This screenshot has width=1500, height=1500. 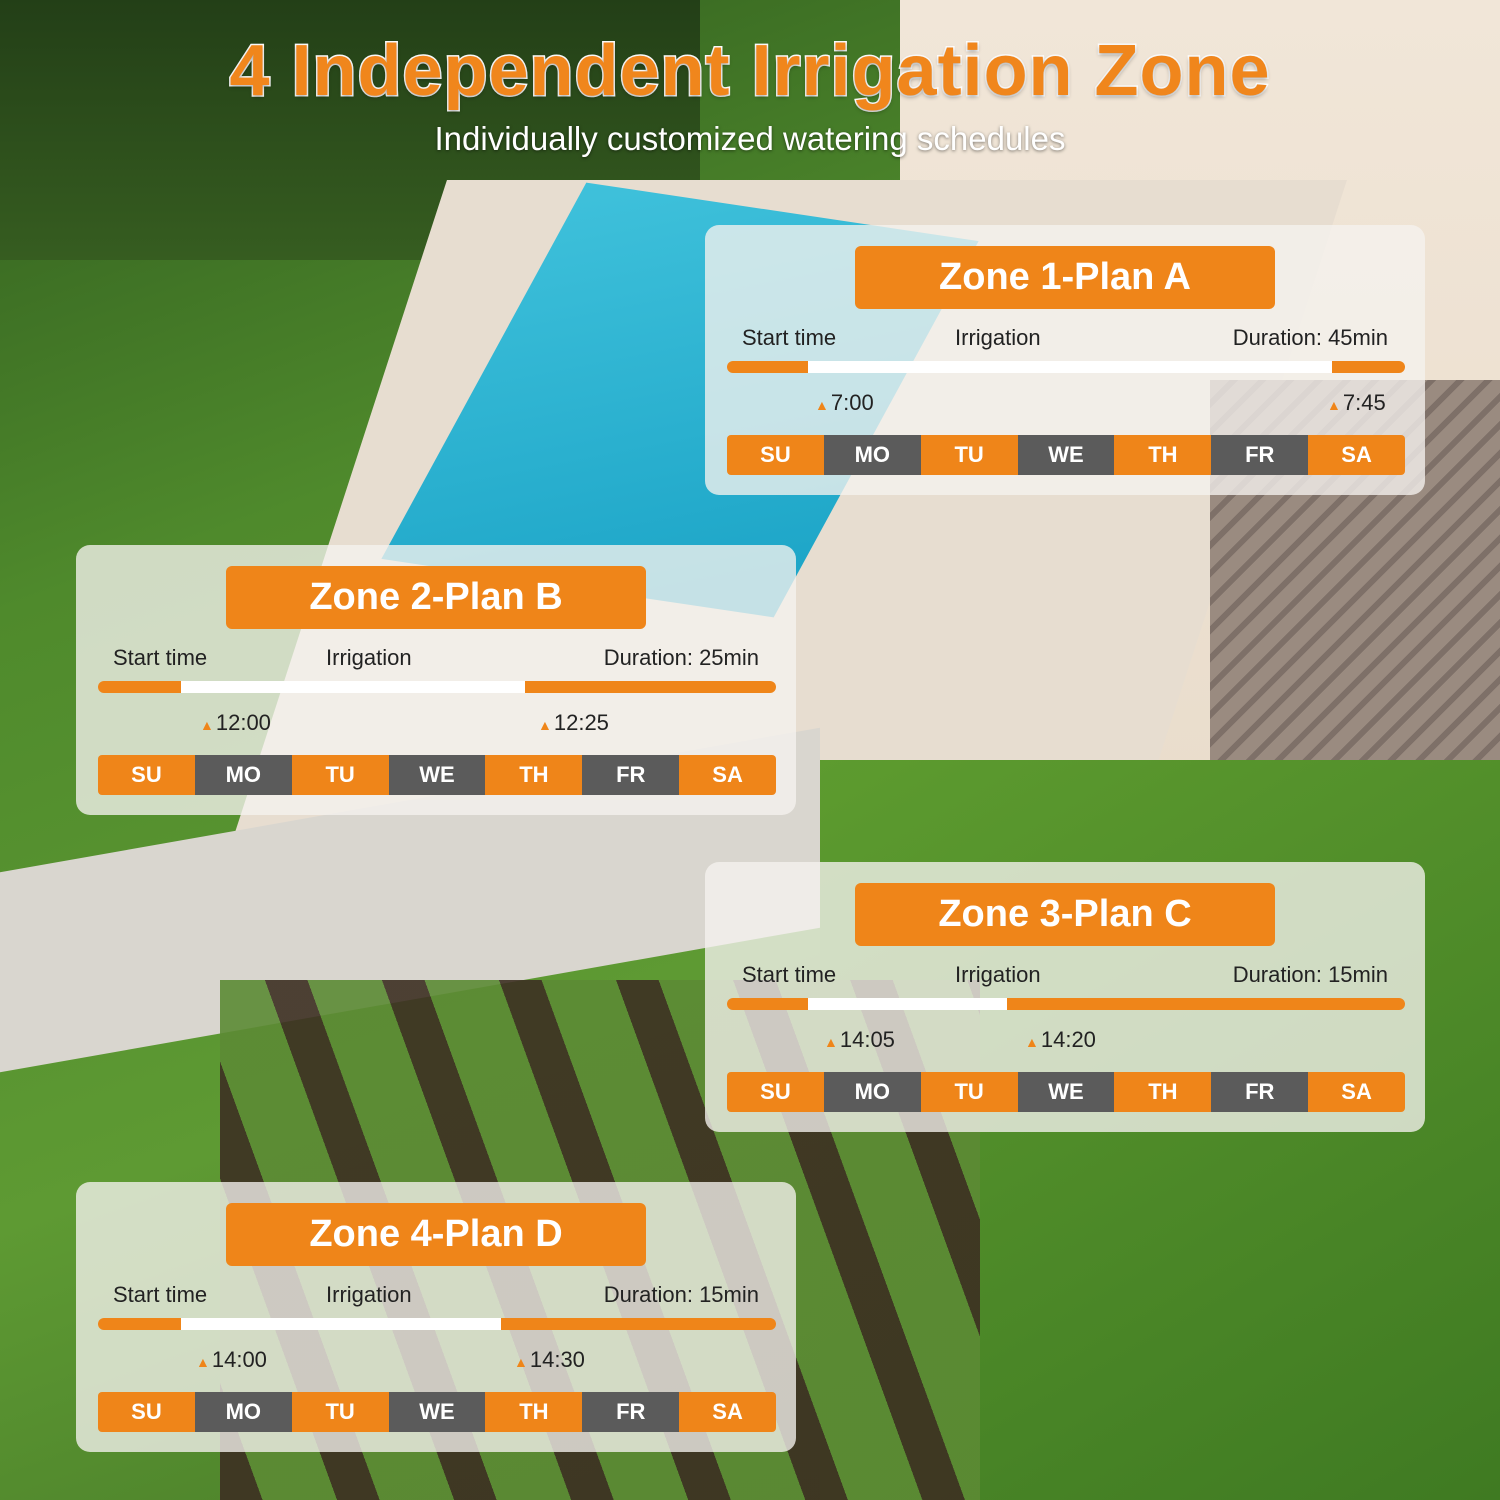 I want to click on zone-title: Zone 4-Plan D, so click(x=436, y=1234).